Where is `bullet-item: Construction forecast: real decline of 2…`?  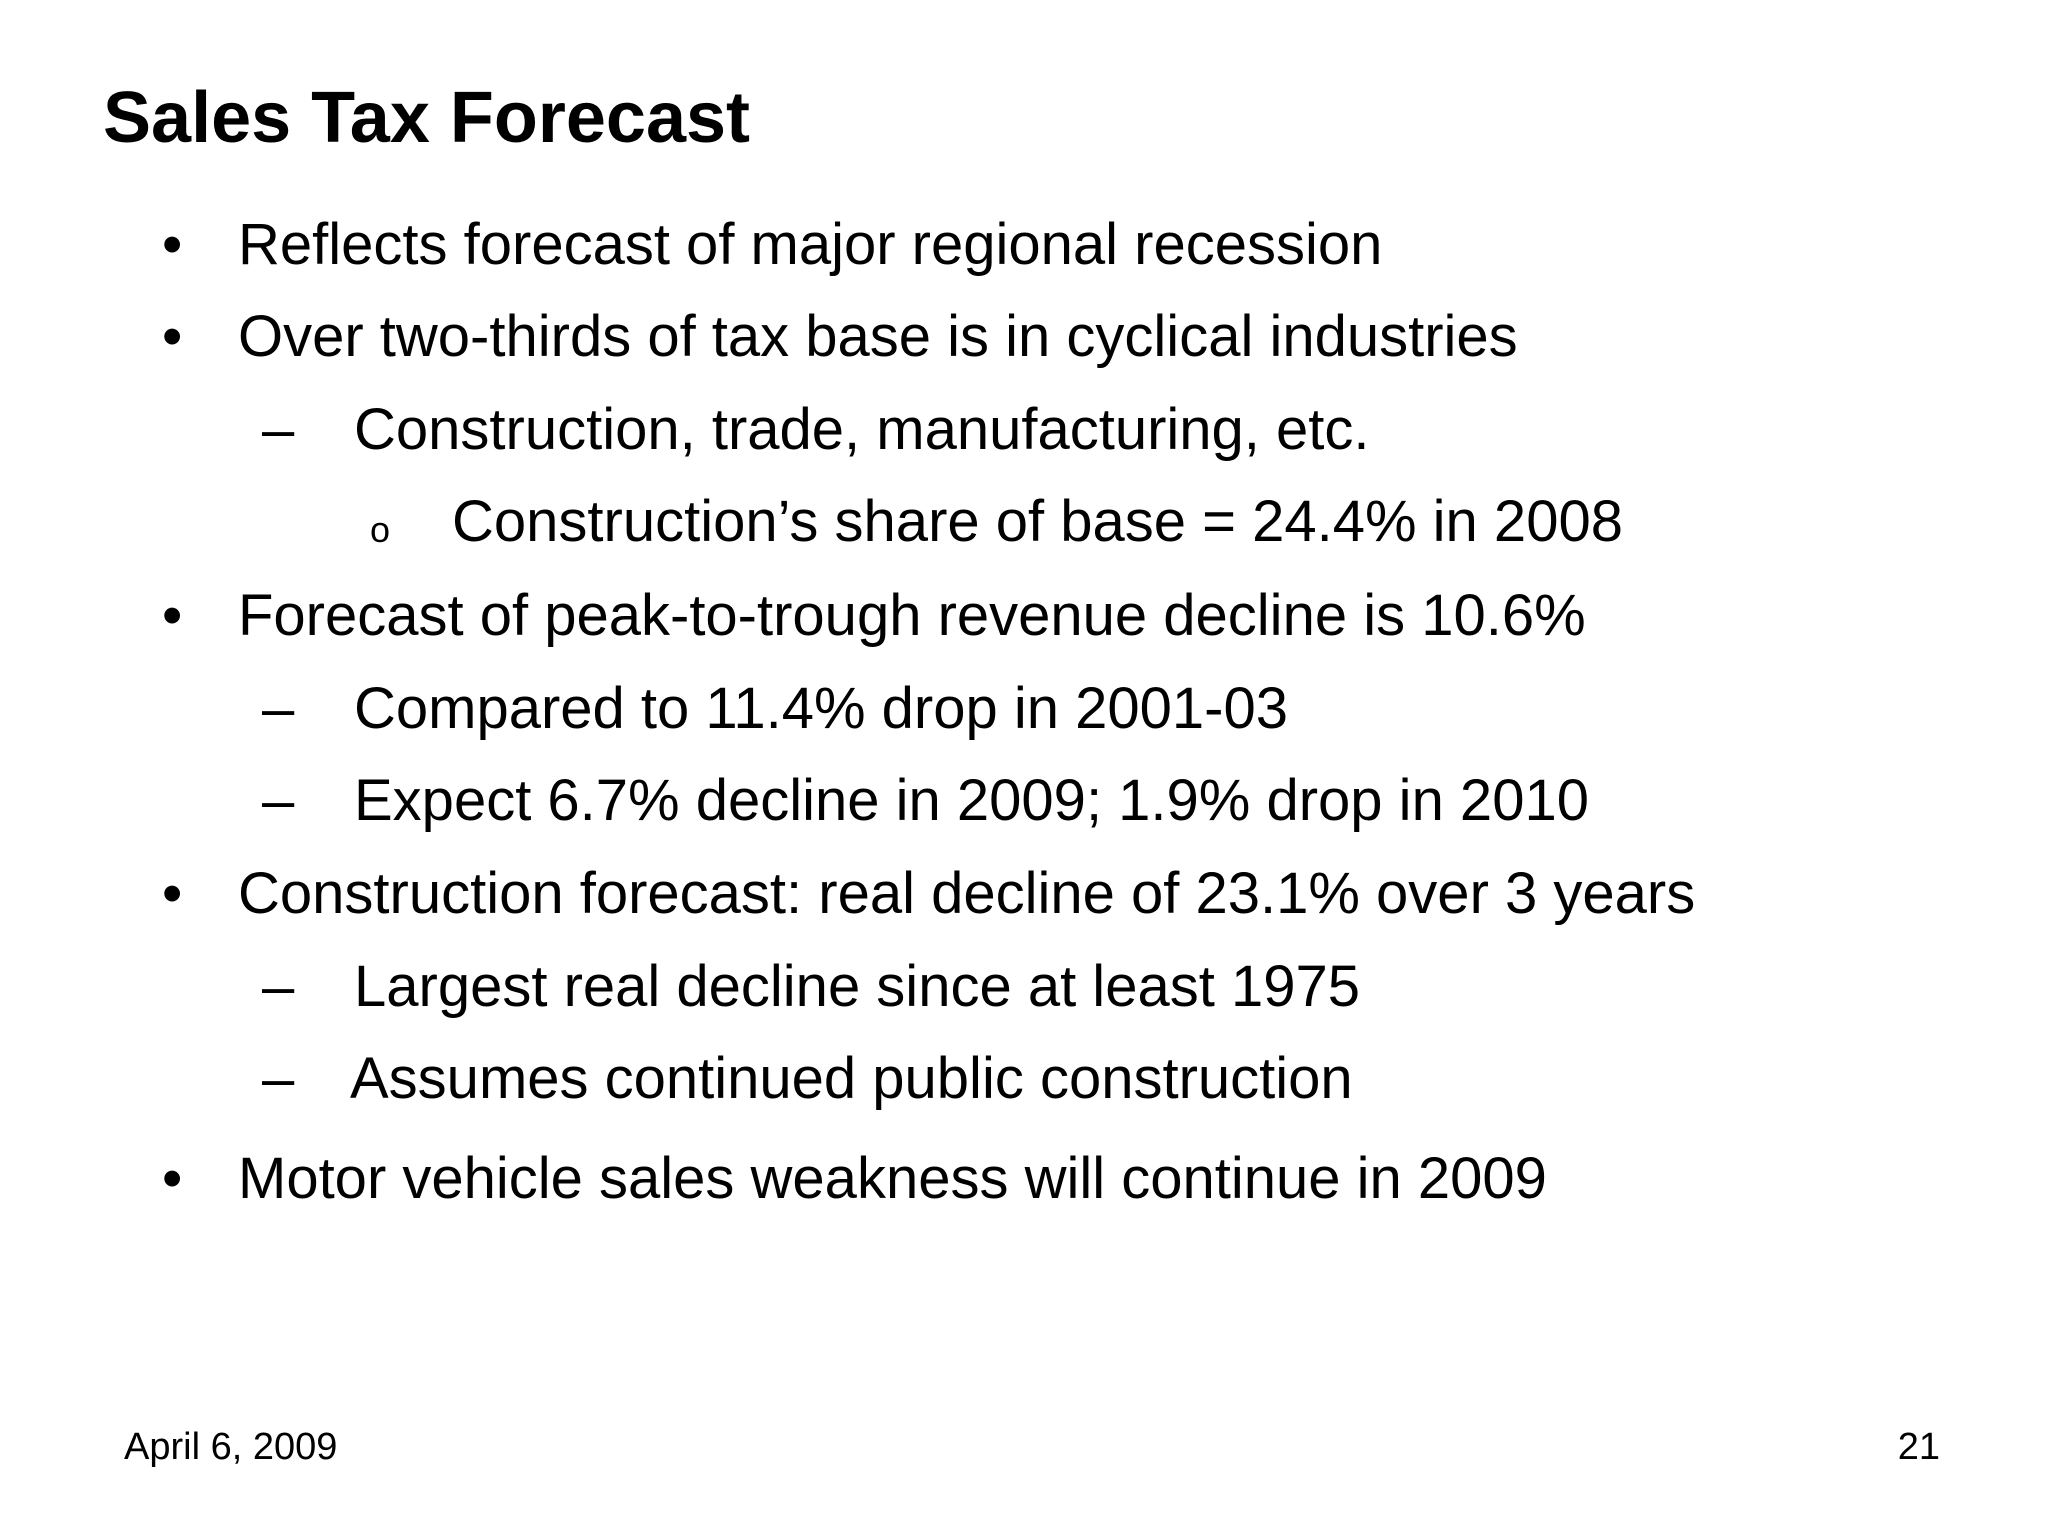
bullet-item: Construction forecast: real decline of 2… is located at coordinates (967, 893).